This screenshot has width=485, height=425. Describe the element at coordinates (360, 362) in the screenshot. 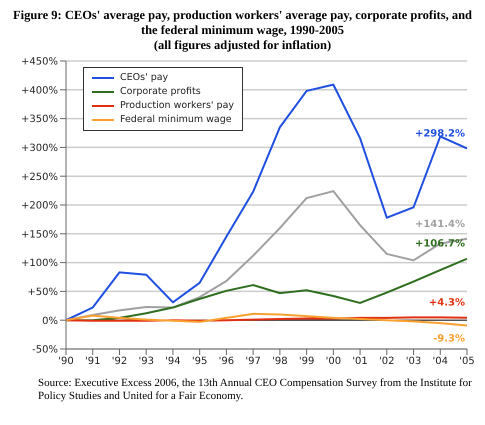

I see `x-tick-label: '01` at that location.